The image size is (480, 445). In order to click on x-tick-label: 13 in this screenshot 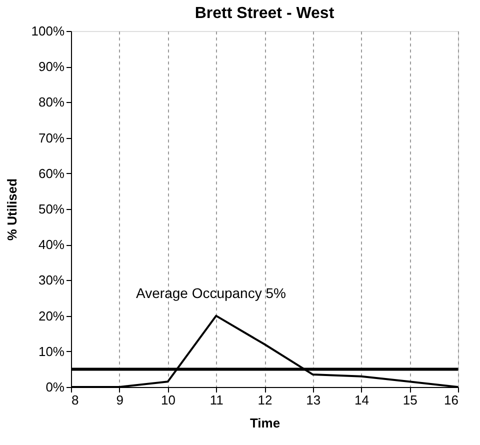, I will do `click(313, 400)`.